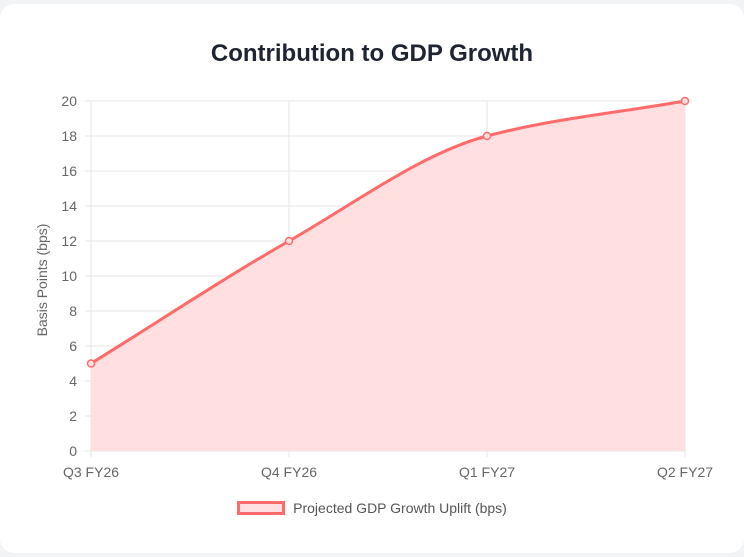  I want to click on y-tick-label: 16, so click(69, 171).